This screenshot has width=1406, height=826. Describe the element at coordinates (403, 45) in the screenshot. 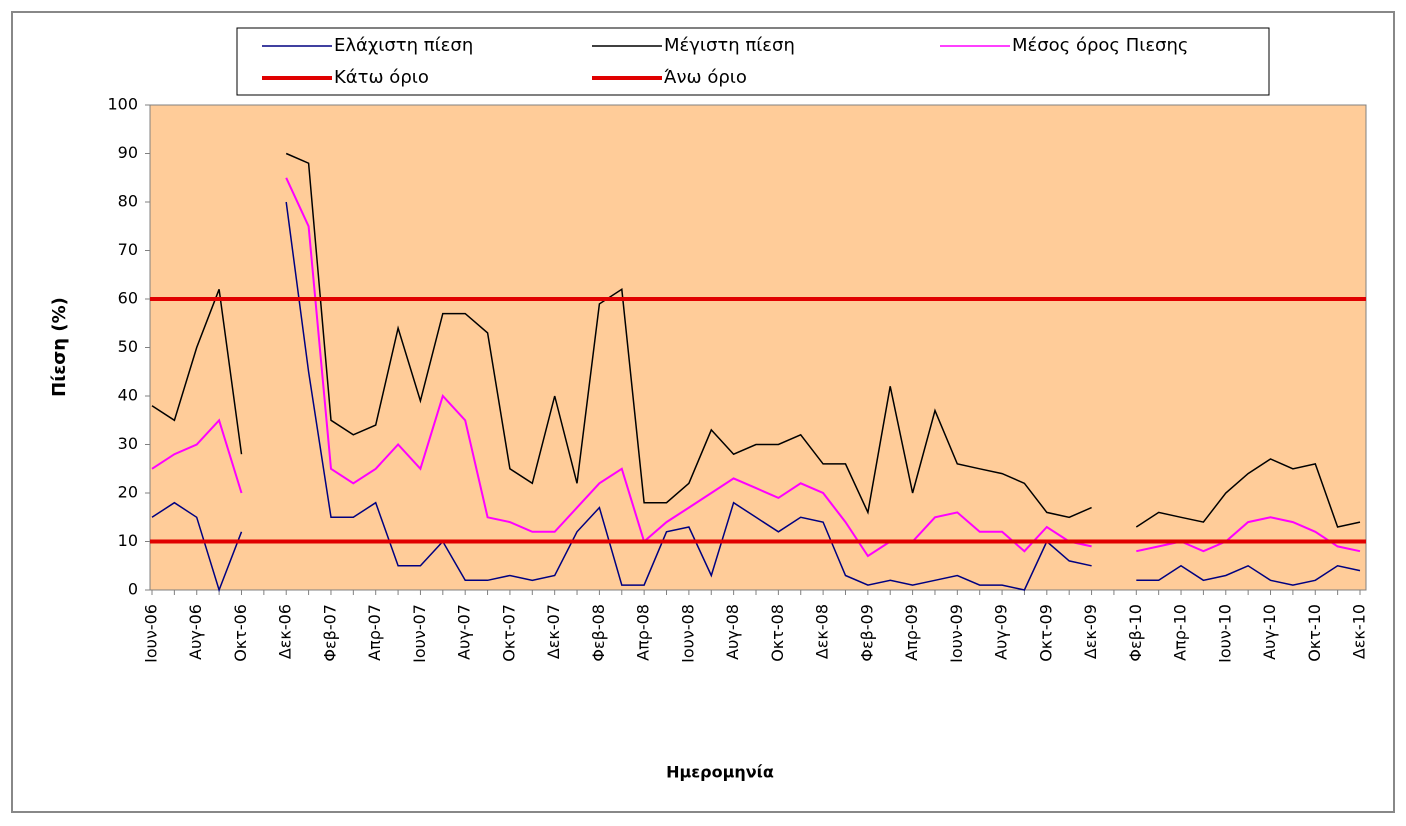

I see `legend-label: Ελάχιστη πίεση` at that location.